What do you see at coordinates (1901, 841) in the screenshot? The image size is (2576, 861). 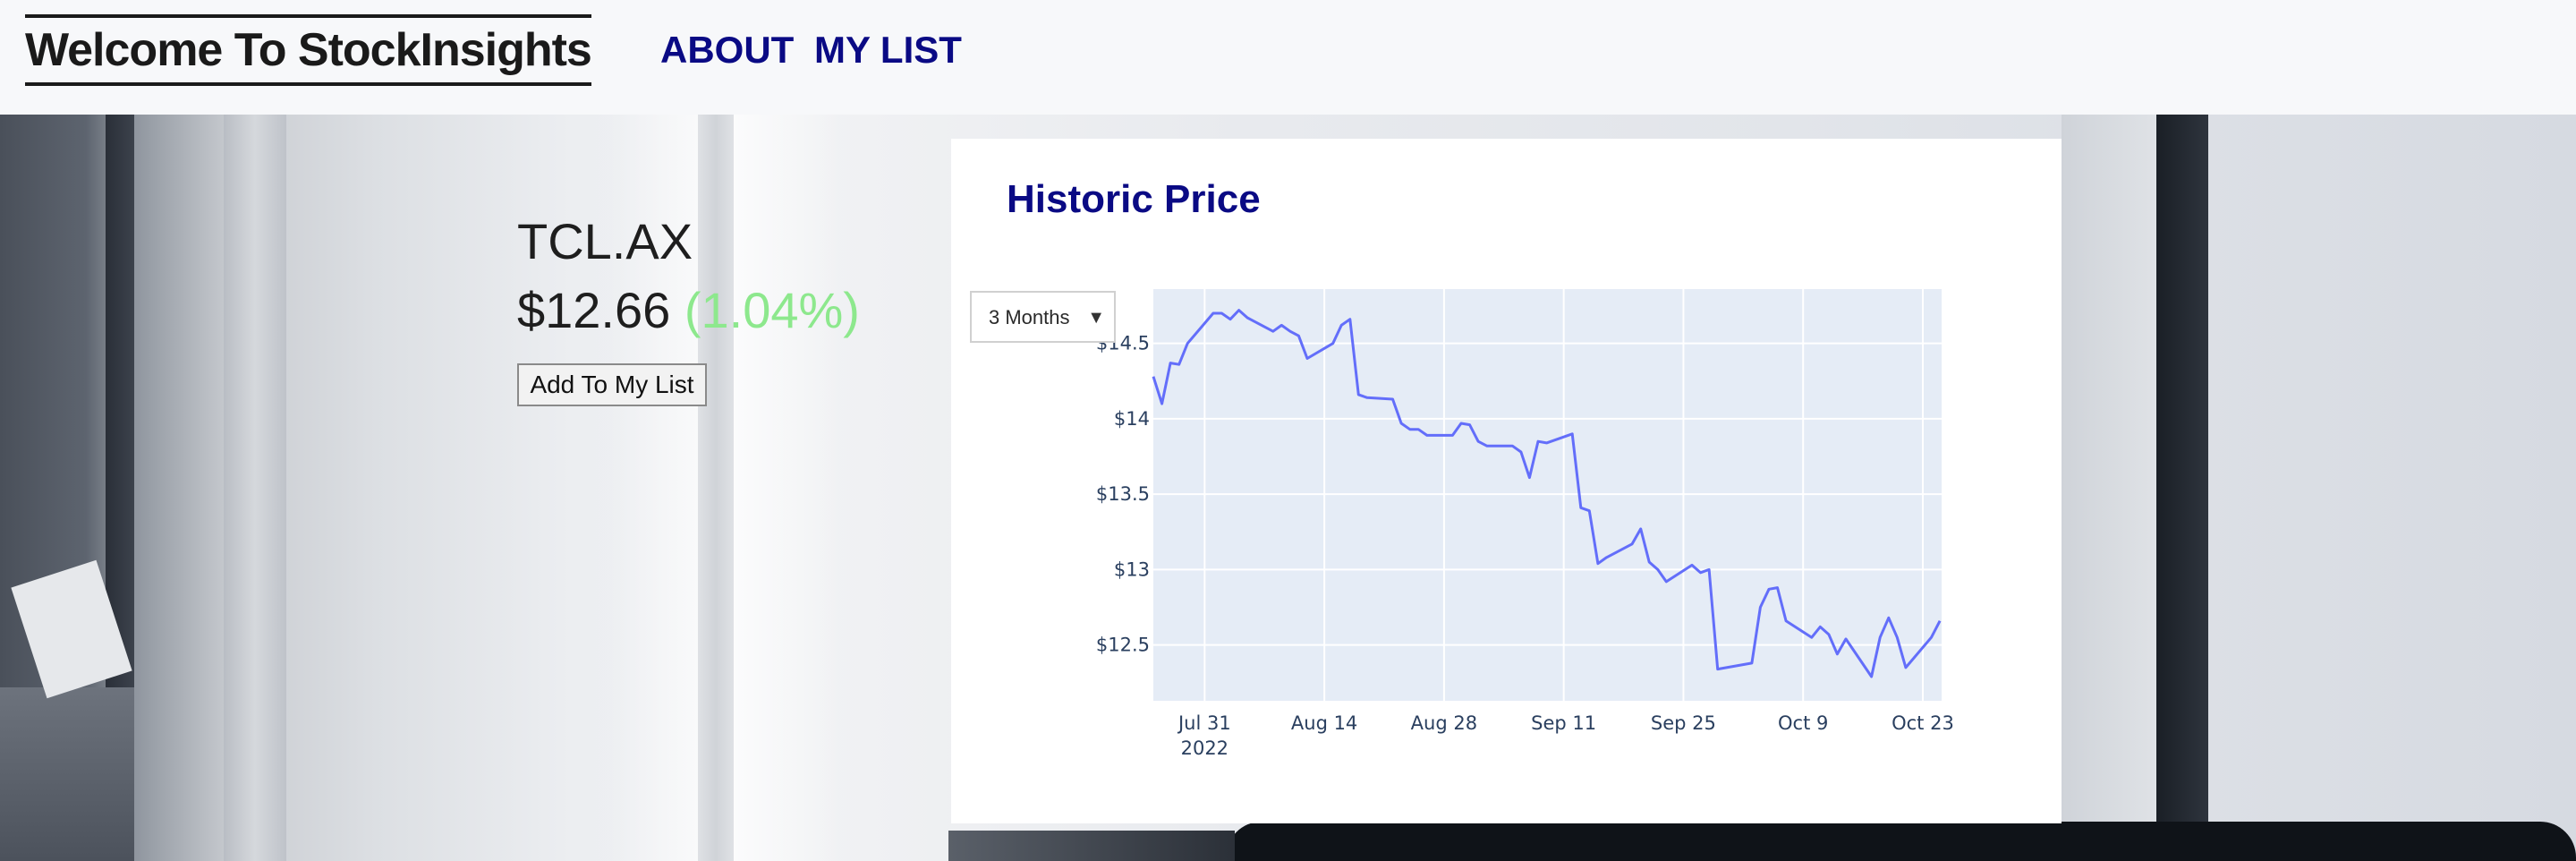 I see `bg-laptop-base` at bounding box center [1901, 841].